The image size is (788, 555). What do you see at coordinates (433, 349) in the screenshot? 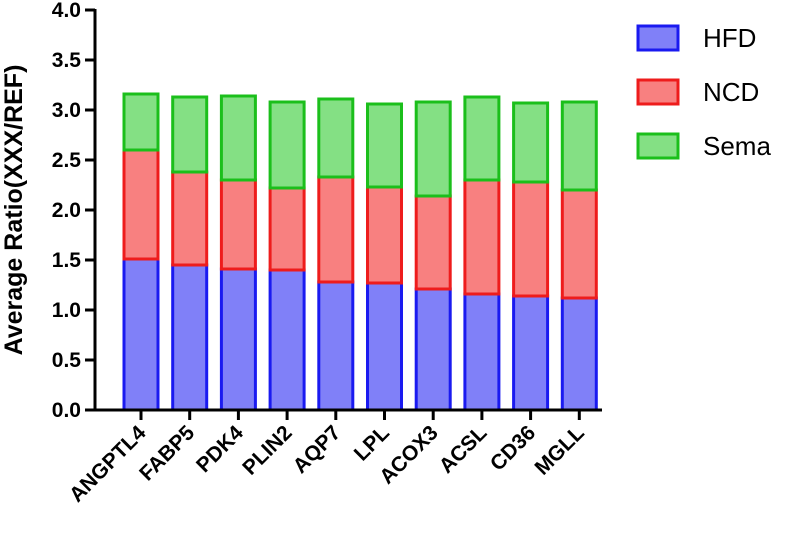
I see `bar-hfd-acox3` at bounding box center [433, 349].